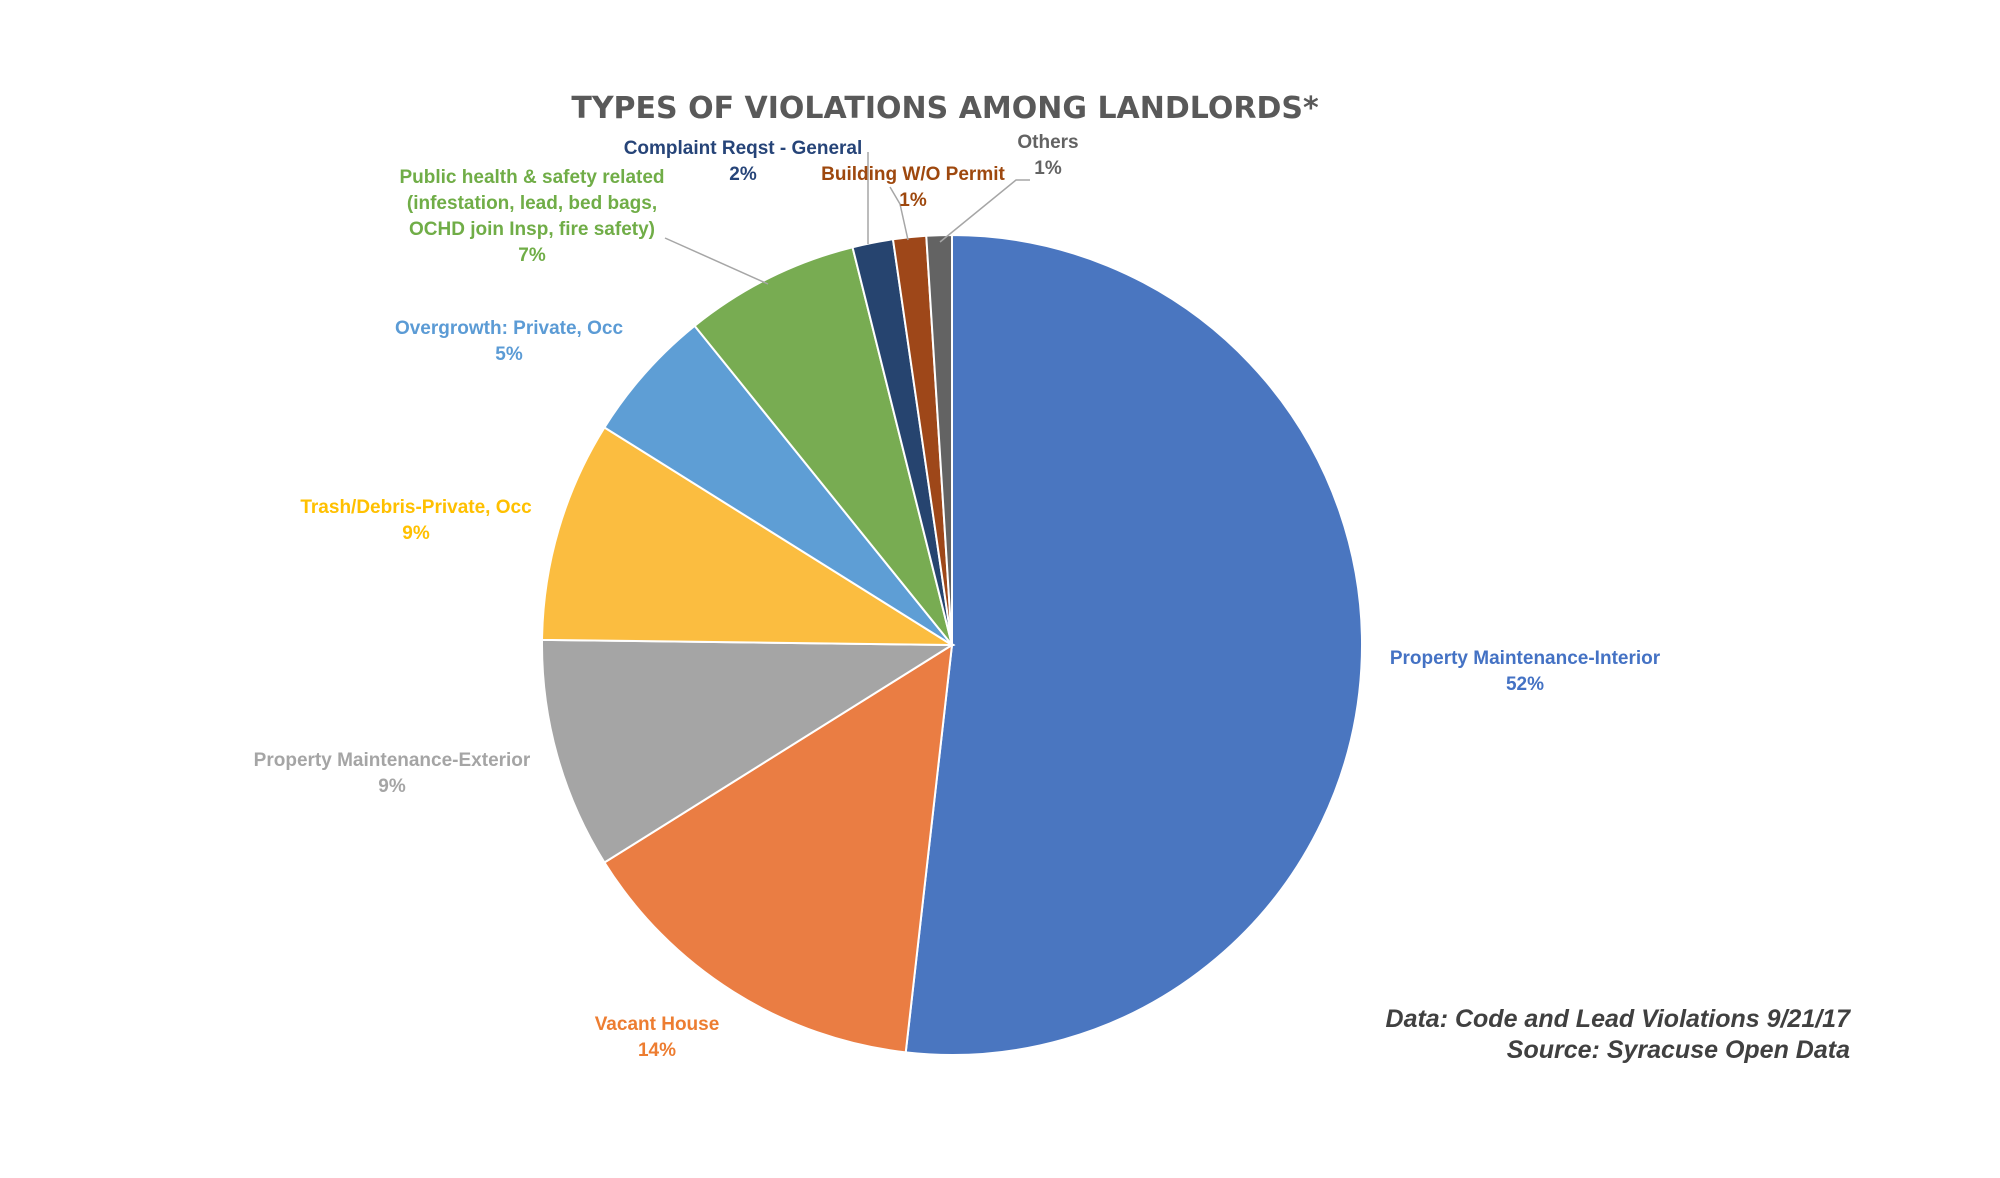  I want to click on slice-label-0: Property Maintenance-Interior 52%, so click(1525, 671).